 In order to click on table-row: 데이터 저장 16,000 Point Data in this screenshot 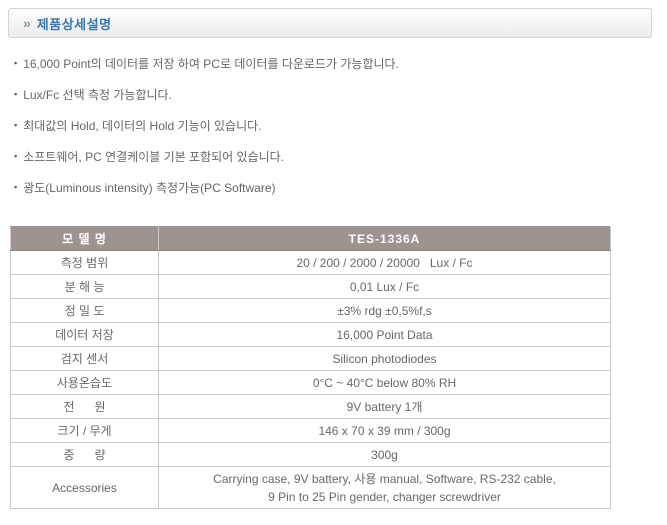, I will do `click(310, 334)`.